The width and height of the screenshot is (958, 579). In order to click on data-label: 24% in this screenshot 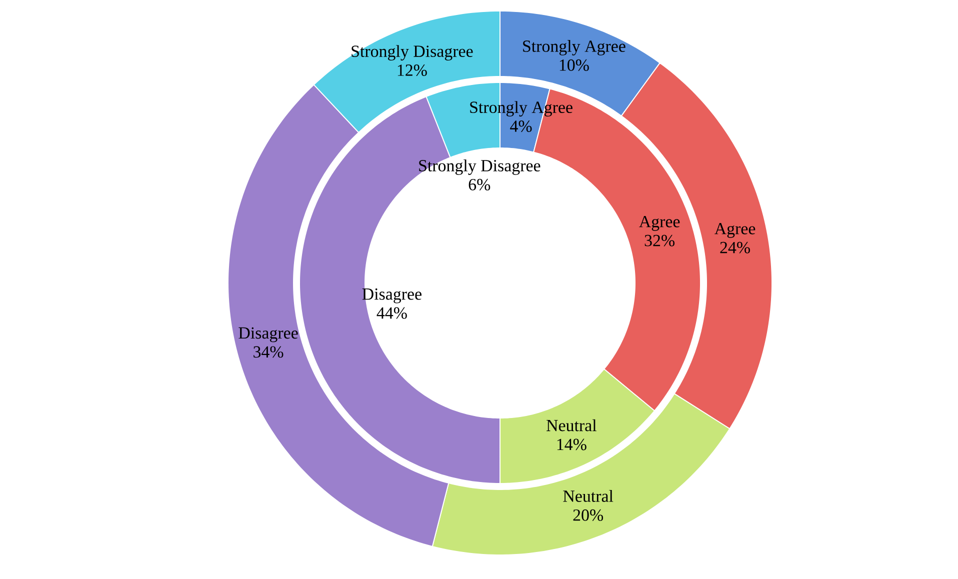, I will do `click(735, 248)`.